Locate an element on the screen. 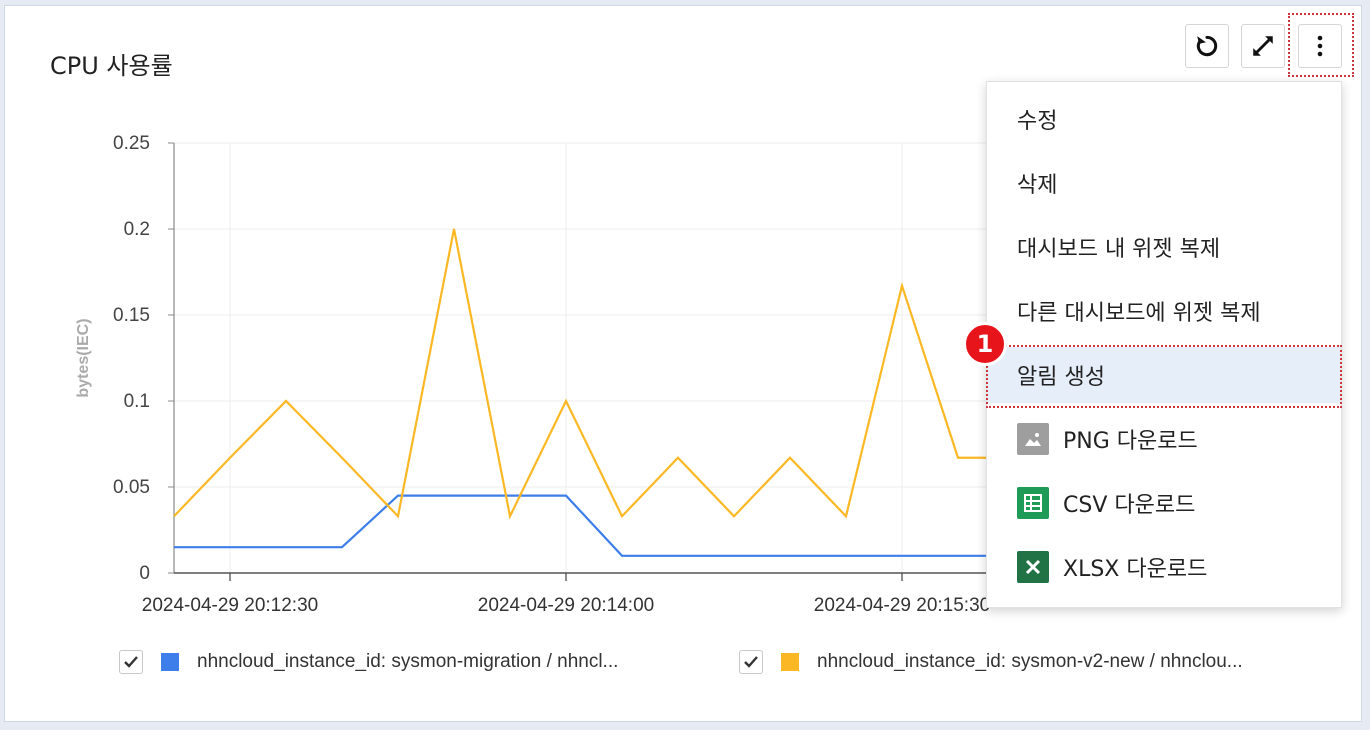 Image resolution: width=1370 pixels, height=730 pixels. y-tick-label: 0.25 is located at coordinates (131, 143).